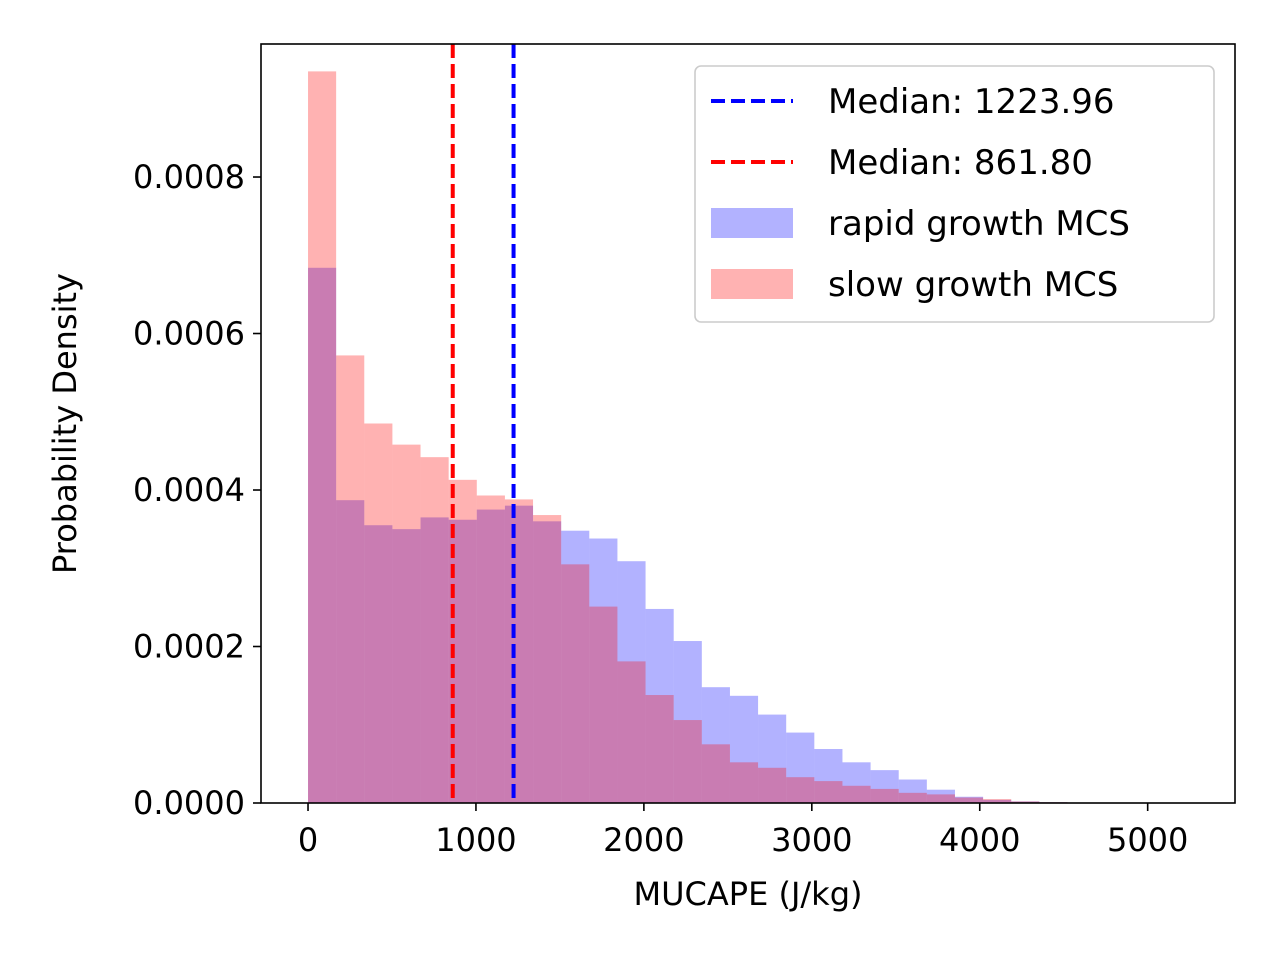 The width and height of the screenshot is (1280, 960). Describe the element at coordinates (189, 647) in the screenshot. I see `y-tick-label: 0.0002` at that location.